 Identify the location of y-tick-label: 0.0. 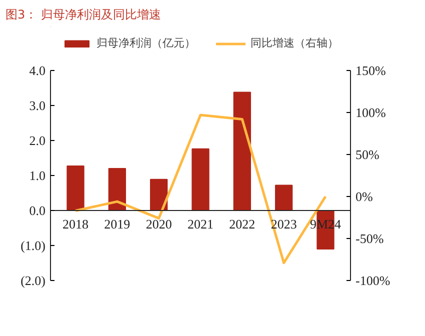
(37, 210).